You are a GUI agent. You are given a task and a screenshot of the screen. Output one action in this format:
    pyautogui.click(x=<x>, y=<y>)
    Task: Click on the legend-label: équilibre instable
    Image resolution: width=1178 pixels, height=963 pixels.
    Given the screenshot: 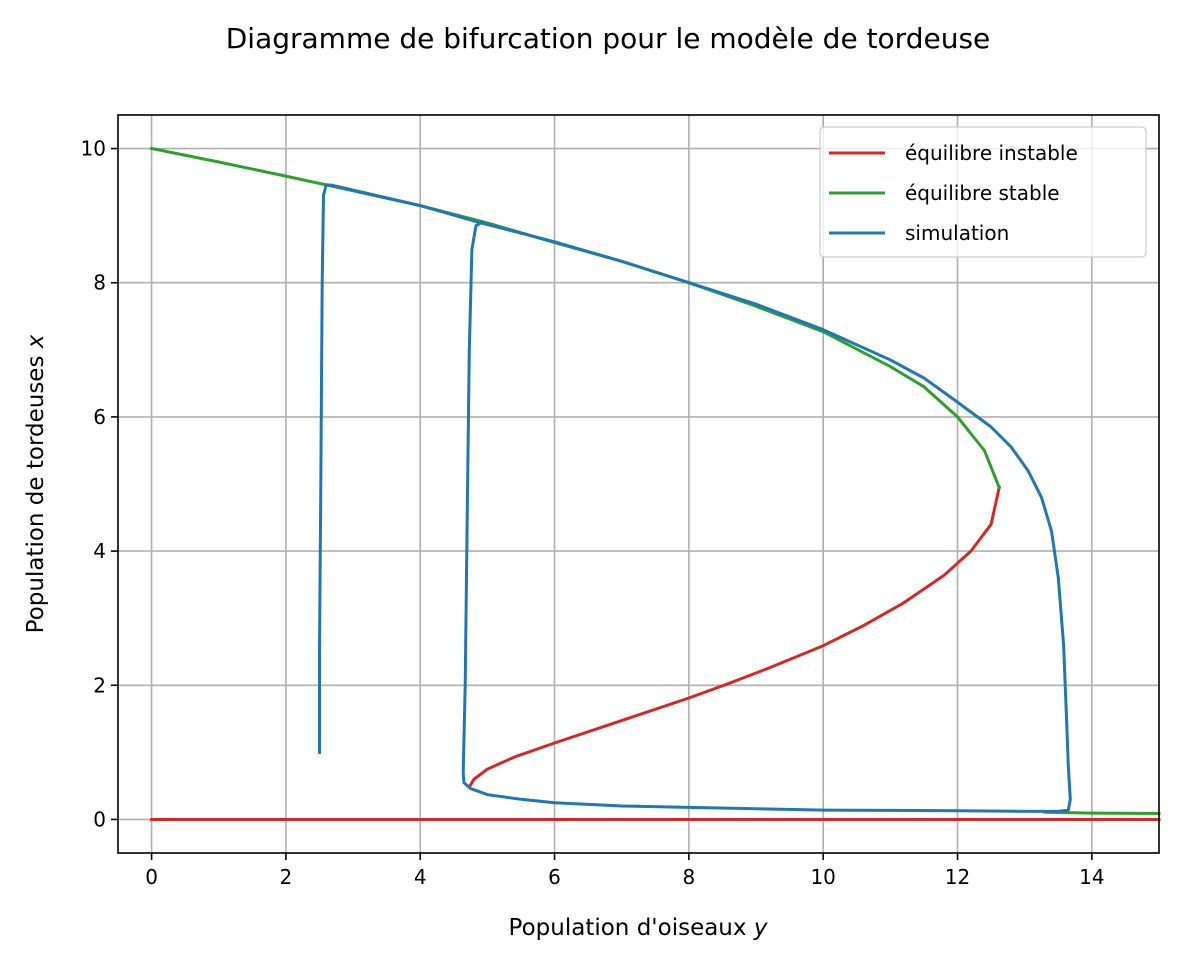 What is the action you would take?
    pyautogui.click(x=991, y=153)
    